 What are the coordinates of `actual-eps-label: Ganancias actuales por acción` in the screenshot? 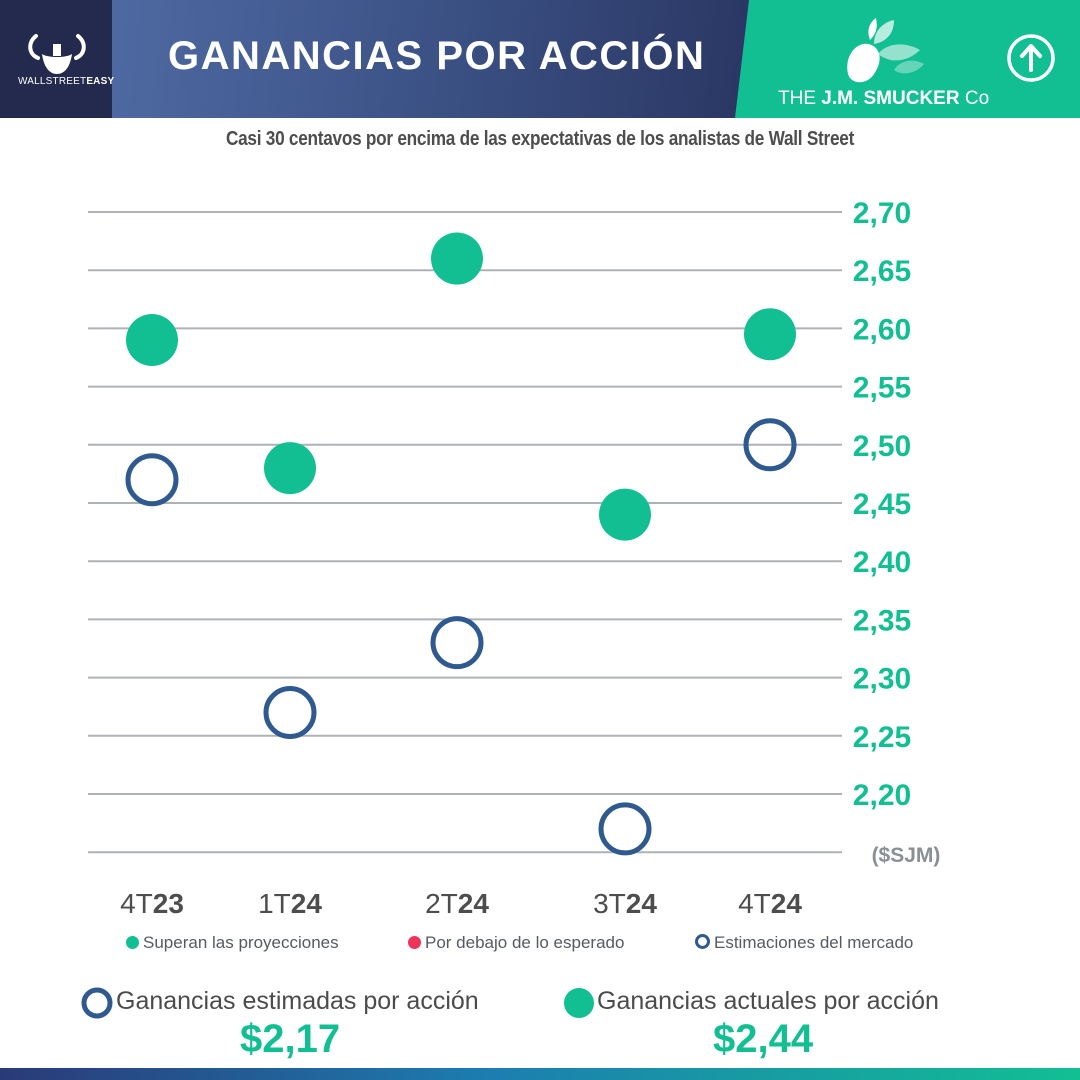 It's located at (768, 1001).